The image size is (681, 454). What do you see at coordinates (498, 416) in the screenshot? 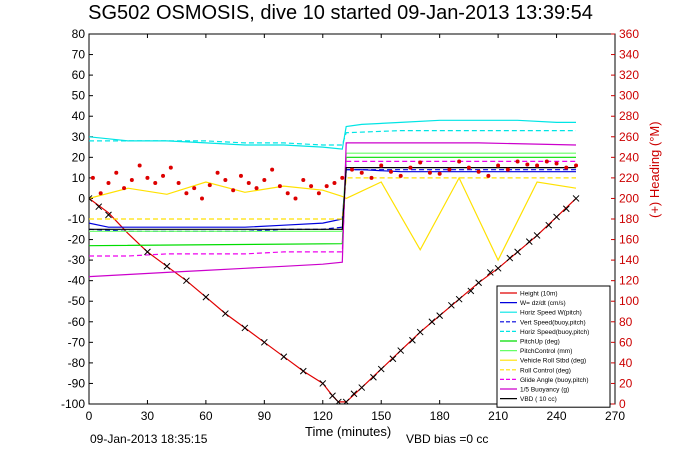
I see `x-tick-label: 210` at bounding box center [498, 416].